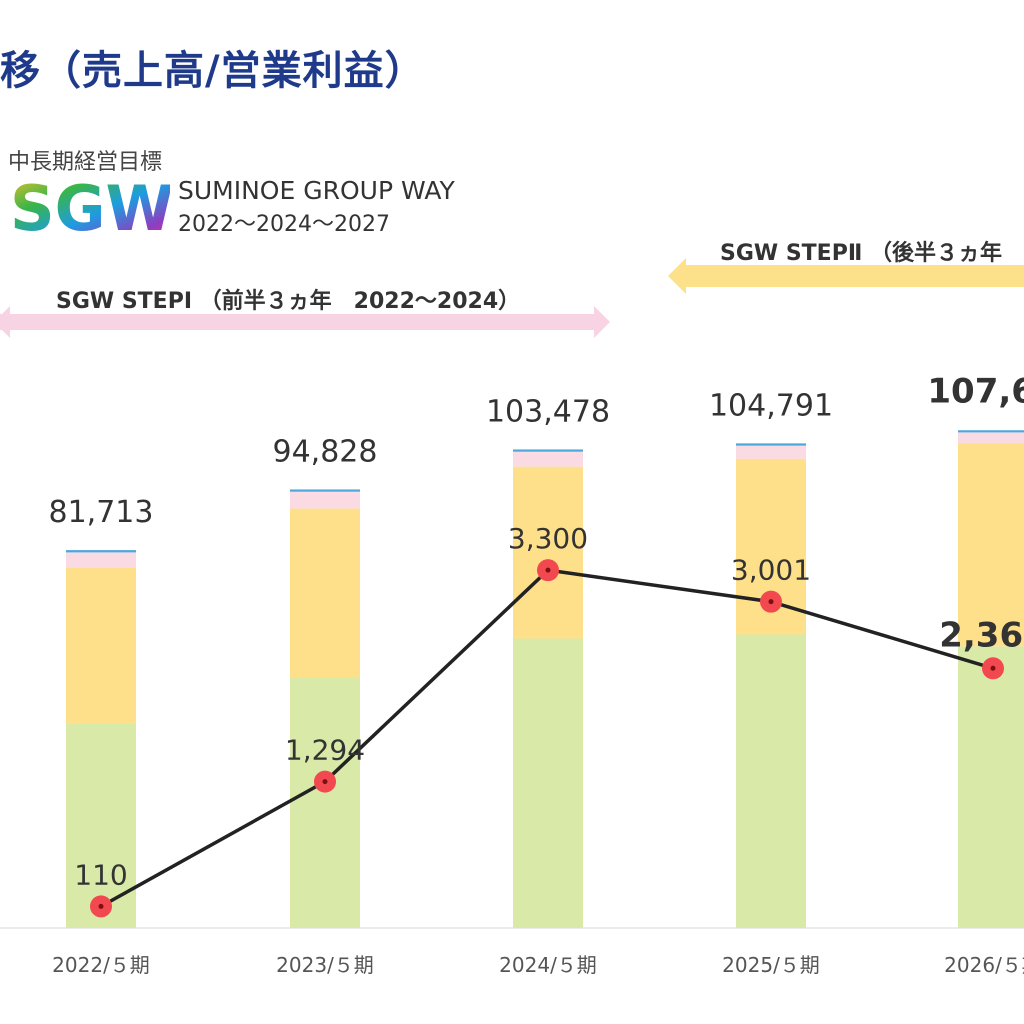 The width and height of the screenshot is (1024, 1024). I want to click on profit-label-1: 110, so click(100, 874).